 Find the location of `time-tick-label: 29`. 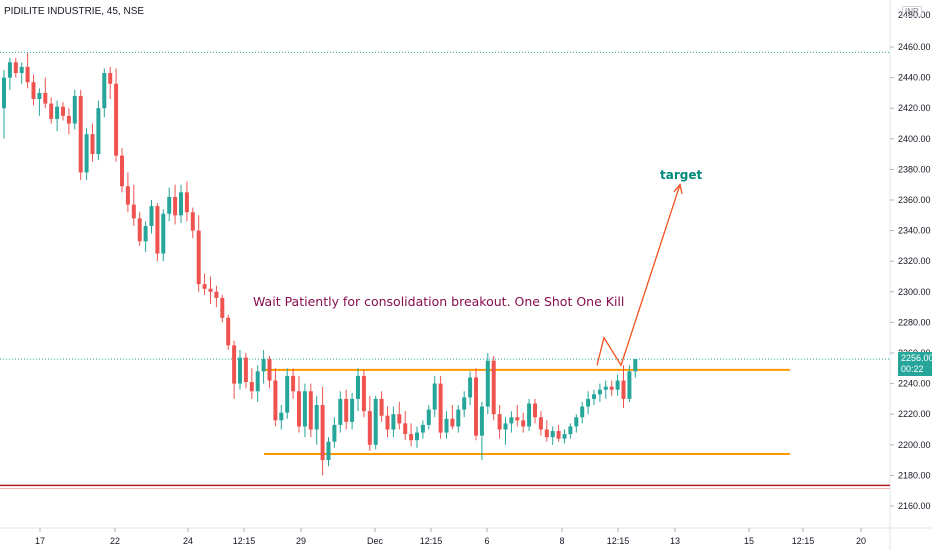

time-tick-label: 29 is located at coordinates (301, 541).